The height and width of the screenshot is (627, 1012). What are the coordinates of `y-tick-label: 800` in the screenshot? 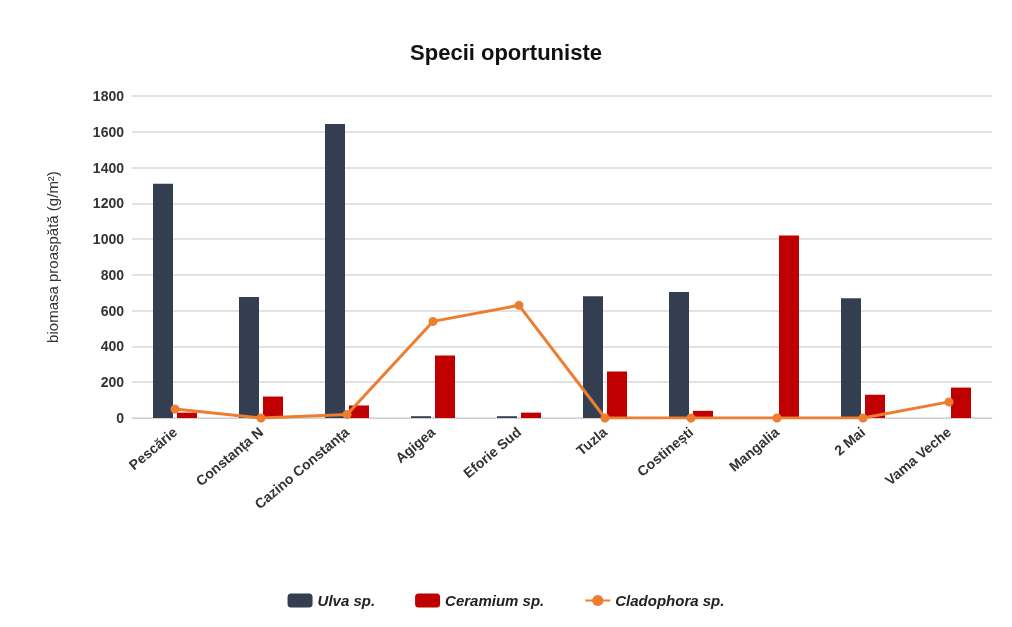 It's located at (112, 274).